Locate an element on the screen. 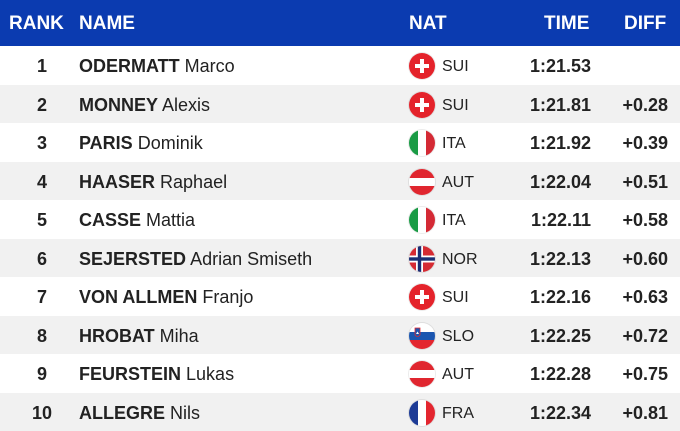 The image size is (680, 431). slovenian-flag-icon is located at coordinates (422, 335).